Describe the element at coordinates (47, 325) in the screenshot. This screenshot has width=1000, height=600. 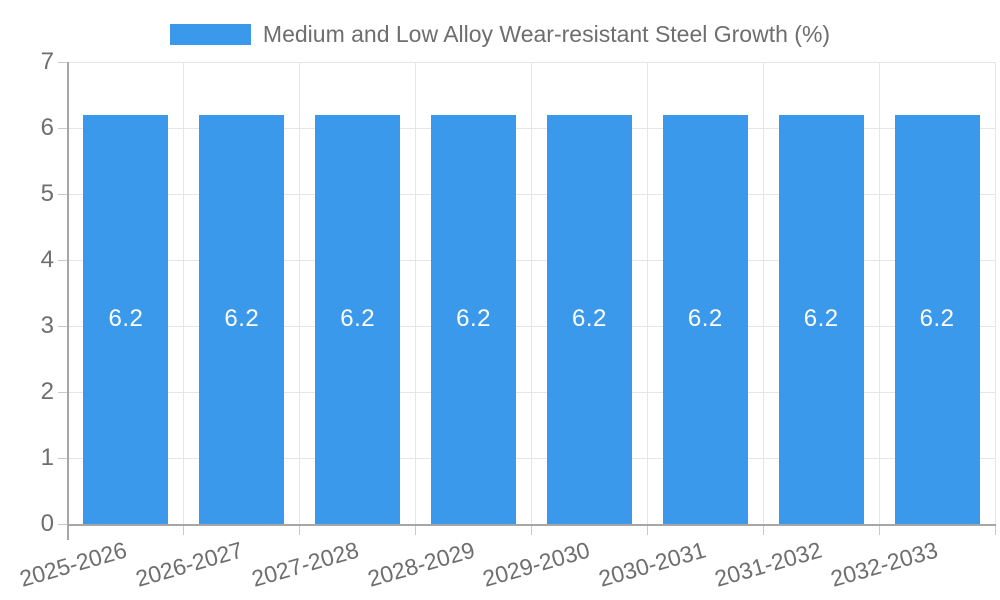
I see `y-axis-label: 3` at that location.